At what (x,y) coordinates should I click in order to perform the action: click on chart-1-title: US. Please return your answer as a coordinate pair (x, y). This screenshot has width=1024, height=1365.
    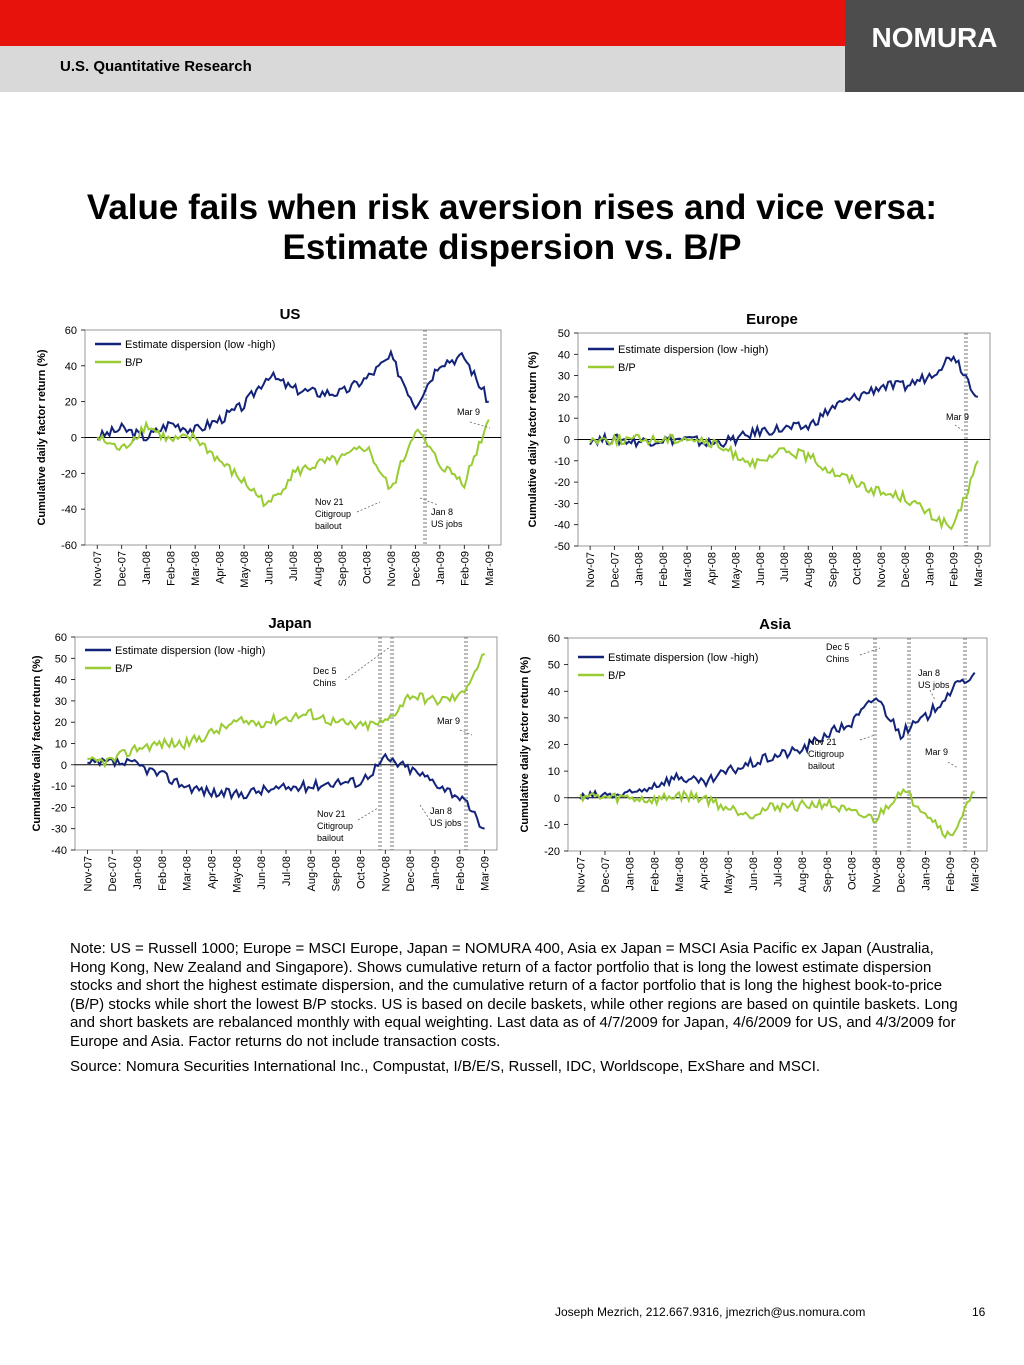
    Looking at the image, I should click on (290, 314).